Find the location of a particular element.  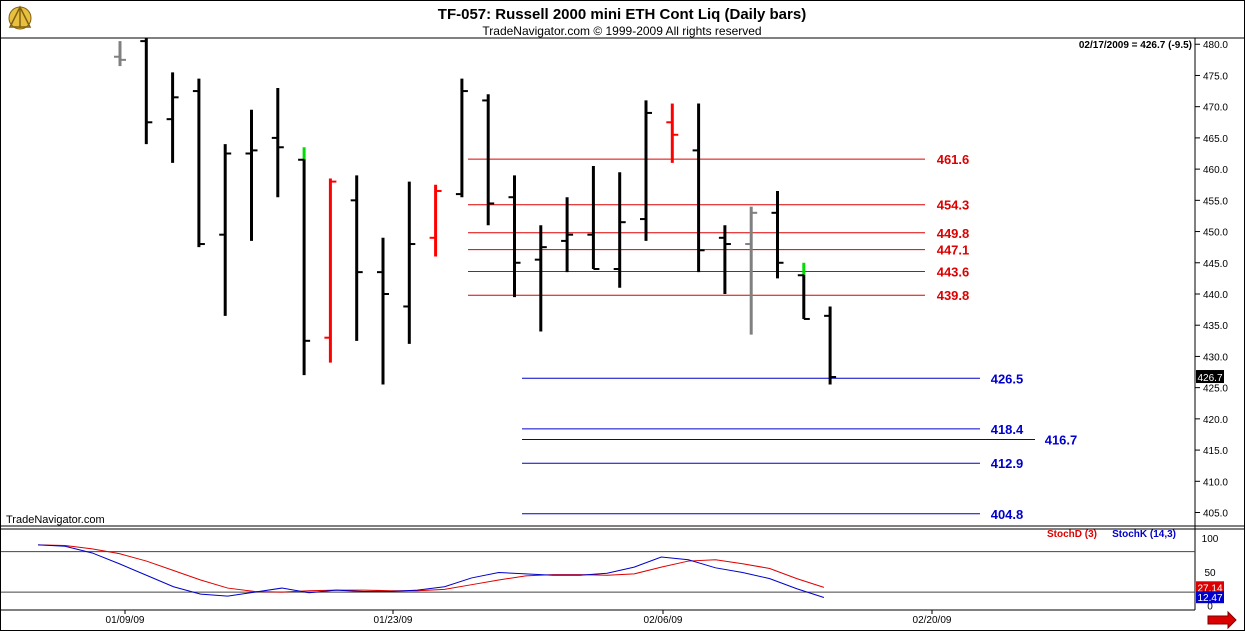

date-tick-label: 02/20/09 is located at coordinates (932, 620).